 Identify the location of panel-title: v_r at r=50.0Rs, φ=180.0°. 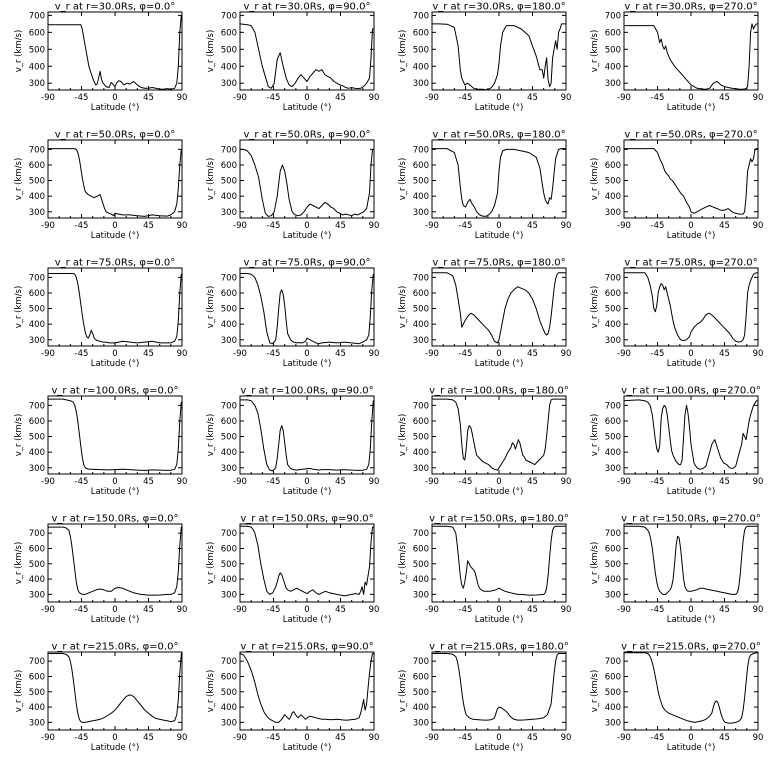
(498, 135).